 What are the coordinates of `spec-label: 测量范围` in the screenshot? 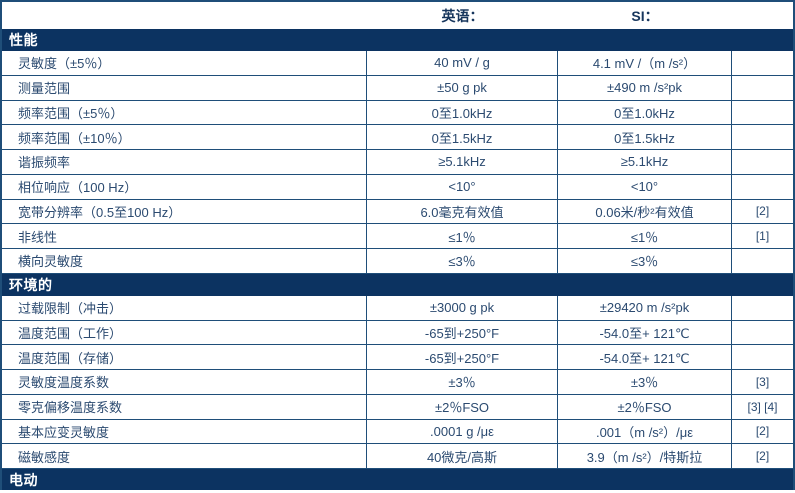 It's located at (184, 88).